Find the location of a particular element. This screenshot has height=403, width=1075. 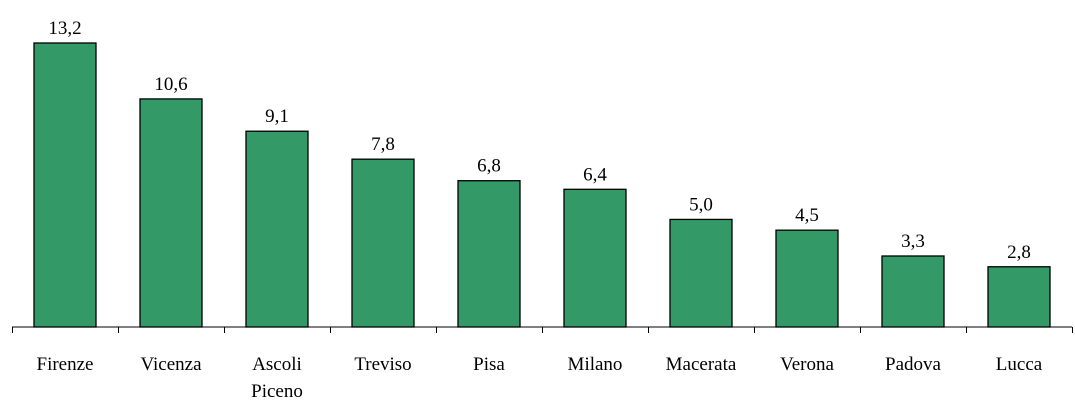

category-label: Treviso is located at coordinates (382, 364).